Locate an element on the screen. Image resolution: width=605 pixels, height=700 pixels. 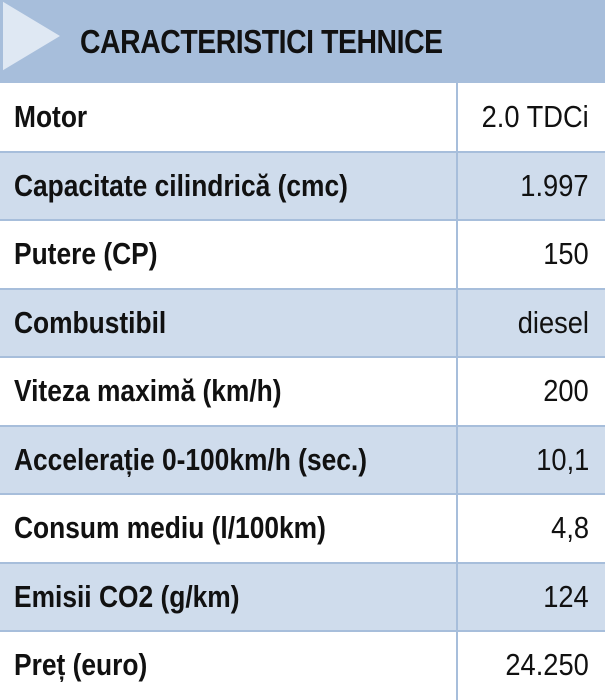
table-row: Capacitate cilindrică (cmc) 1.997 is located at coordinates (302, 185).